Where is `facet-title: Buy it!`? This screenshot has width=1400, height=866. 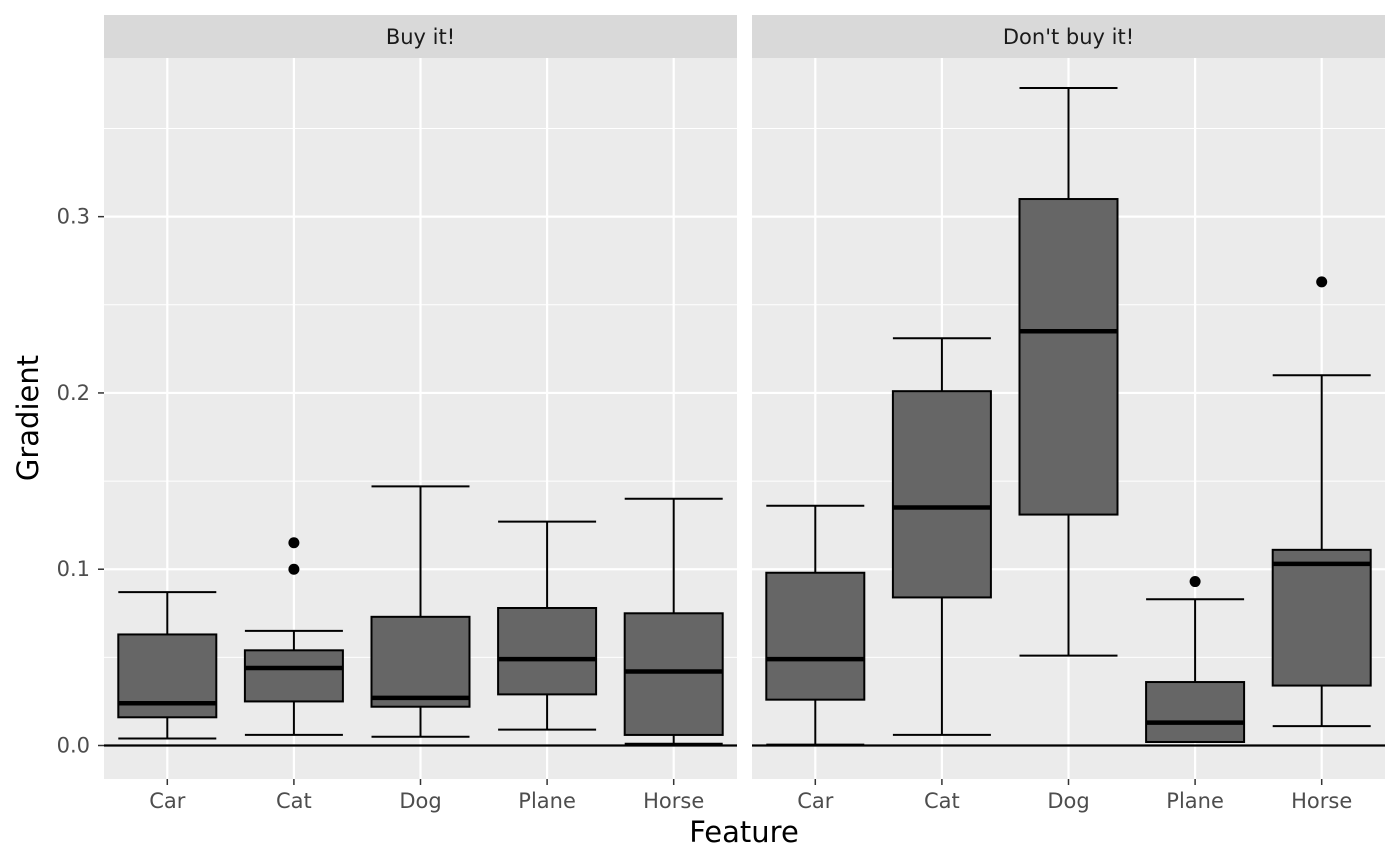
facet-title: Buy it! is located at coordinates (420, 37).